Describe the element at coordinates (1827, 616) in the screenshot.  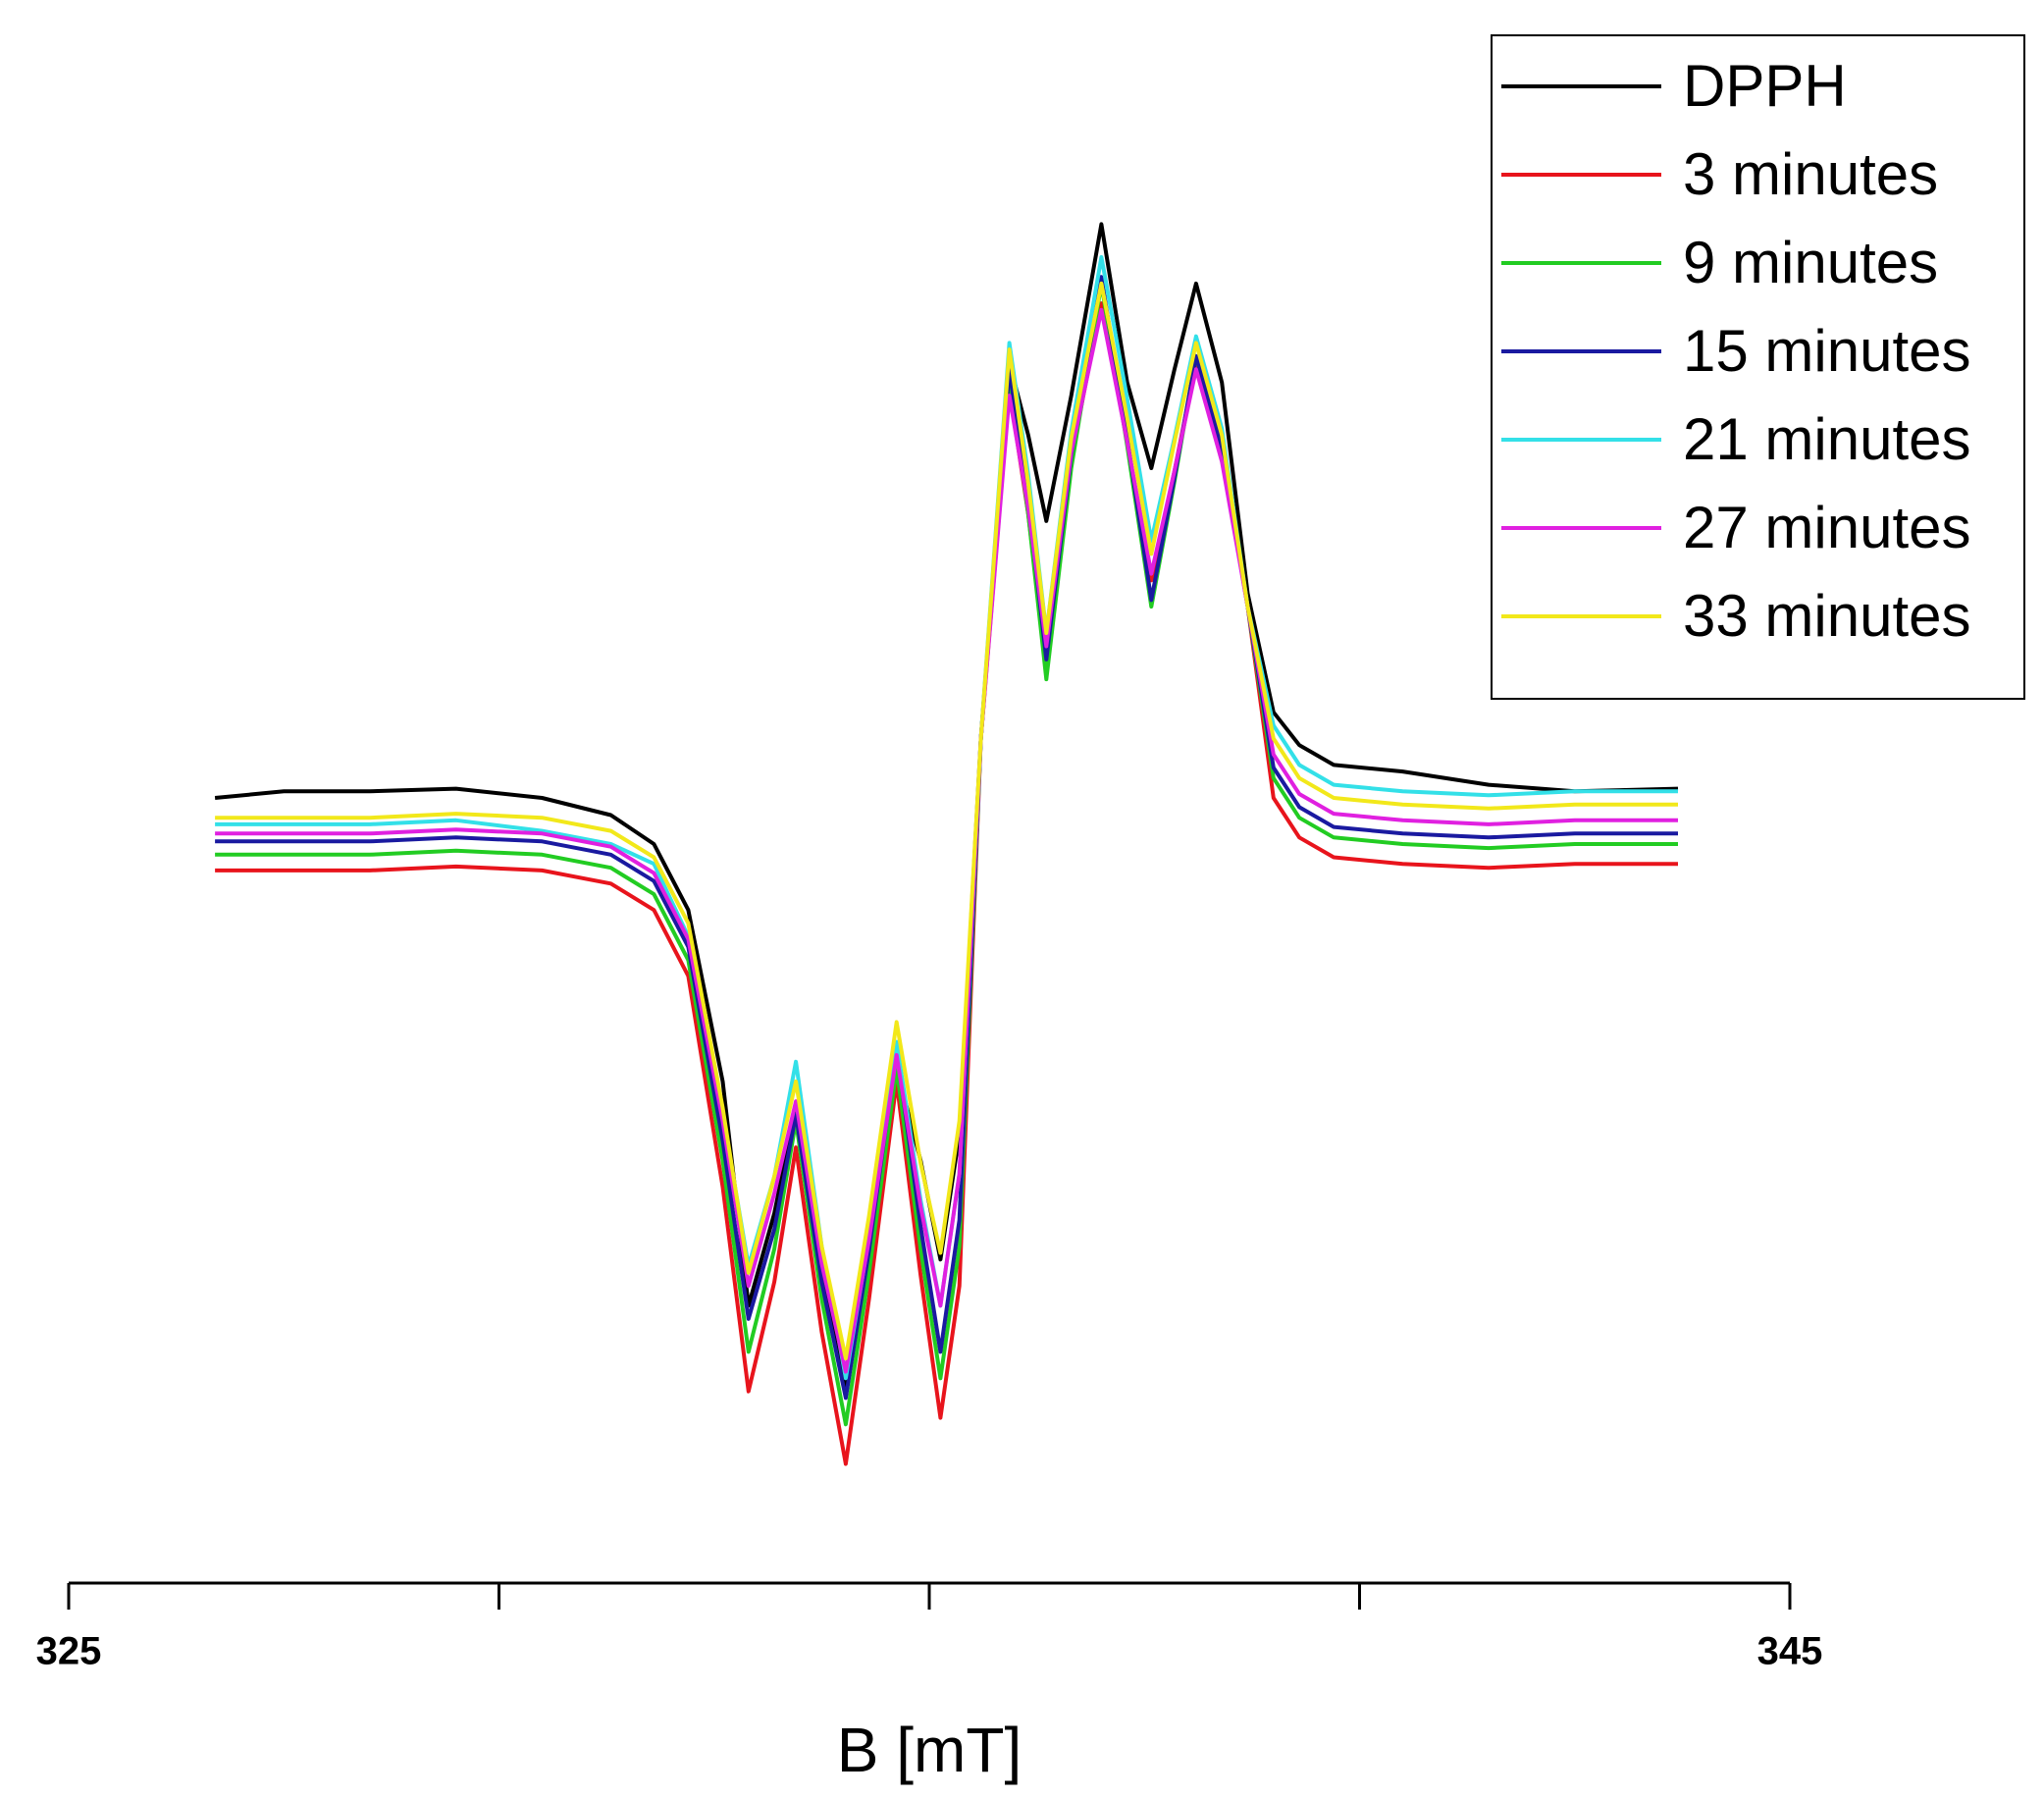
I see `legend-label: 33 minutes` at that location.